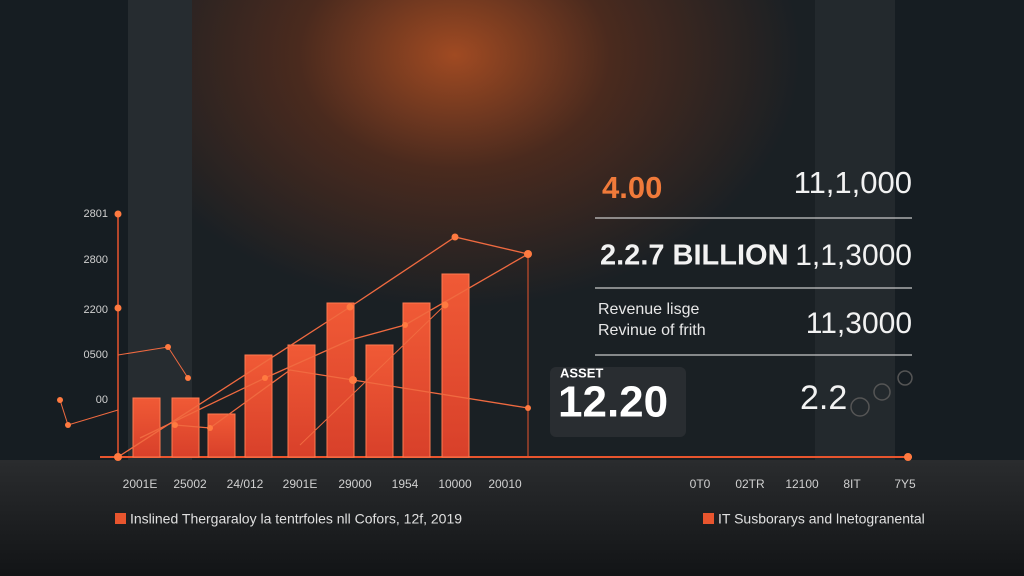 Image resolution: width=1024 pixels, height=576 pixels. I want to click on panel-label: Revinue of frith, so click(652, 330).